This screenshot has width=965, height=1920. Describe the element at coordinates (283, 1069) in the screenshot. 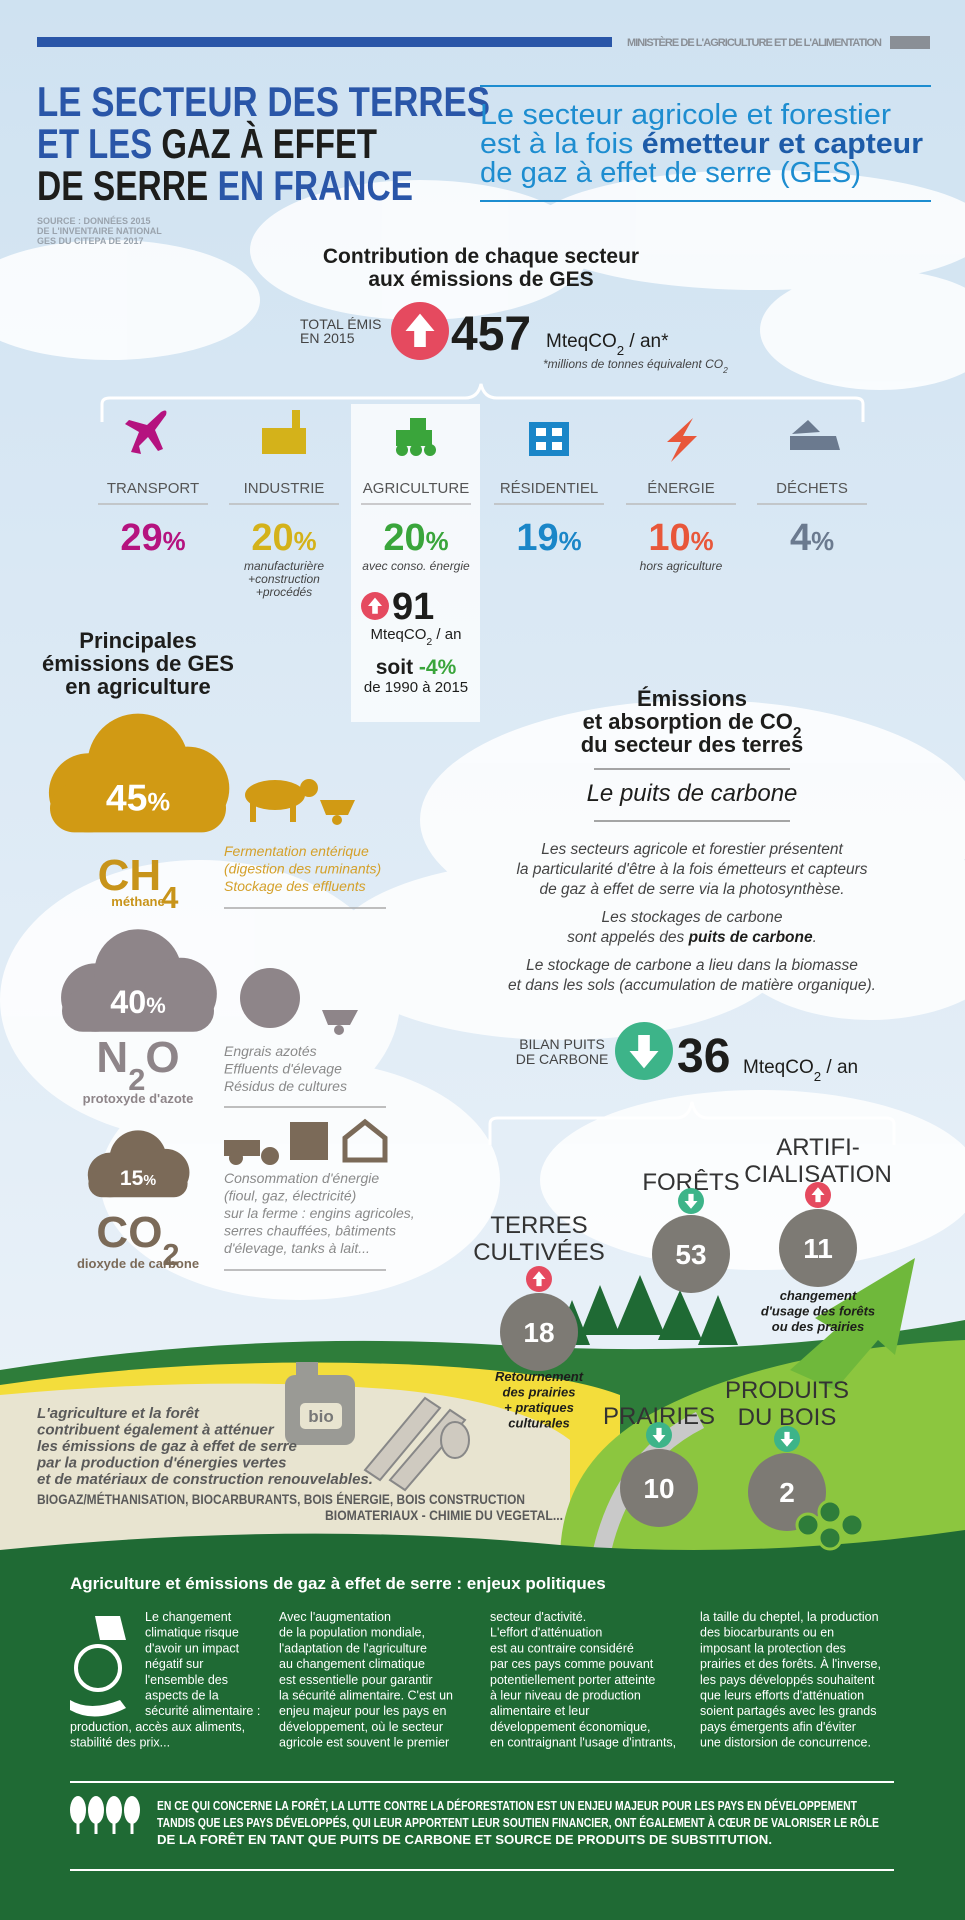

I see `gas-source: Effluents d'élevage` at that location.